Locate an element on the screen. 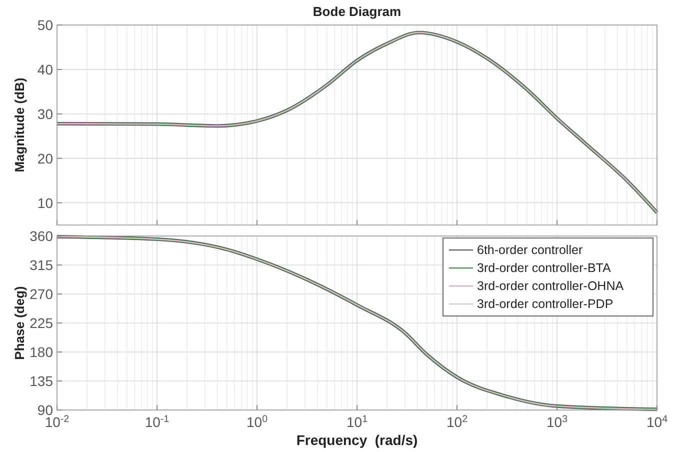  x-axis-title: Frequency (rad/s) is located at coordinates (357, 440).